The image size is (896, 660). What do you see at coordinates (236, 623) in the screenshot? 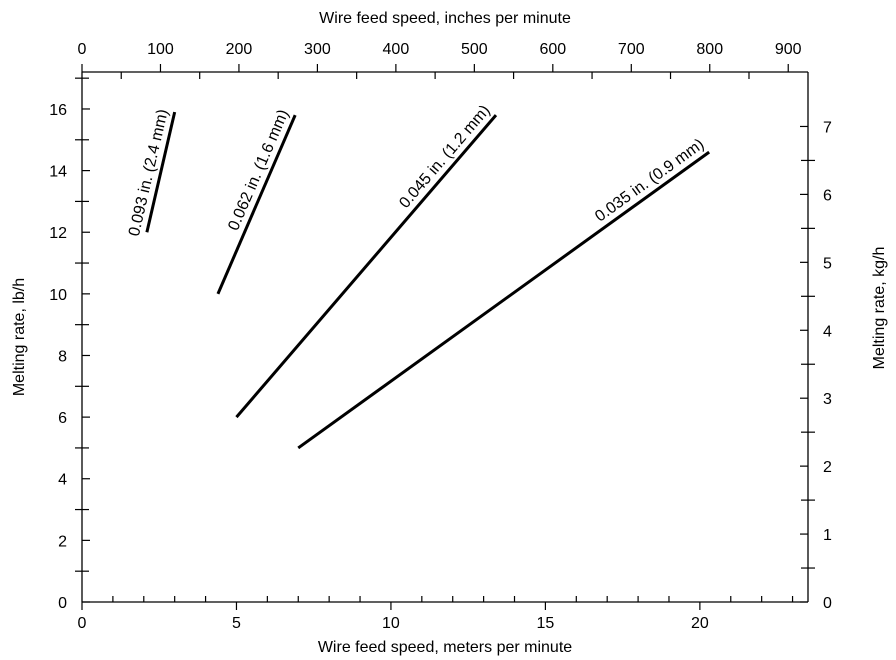
I see `bottom-tick-label: 5` at bounding box center [236, 623].